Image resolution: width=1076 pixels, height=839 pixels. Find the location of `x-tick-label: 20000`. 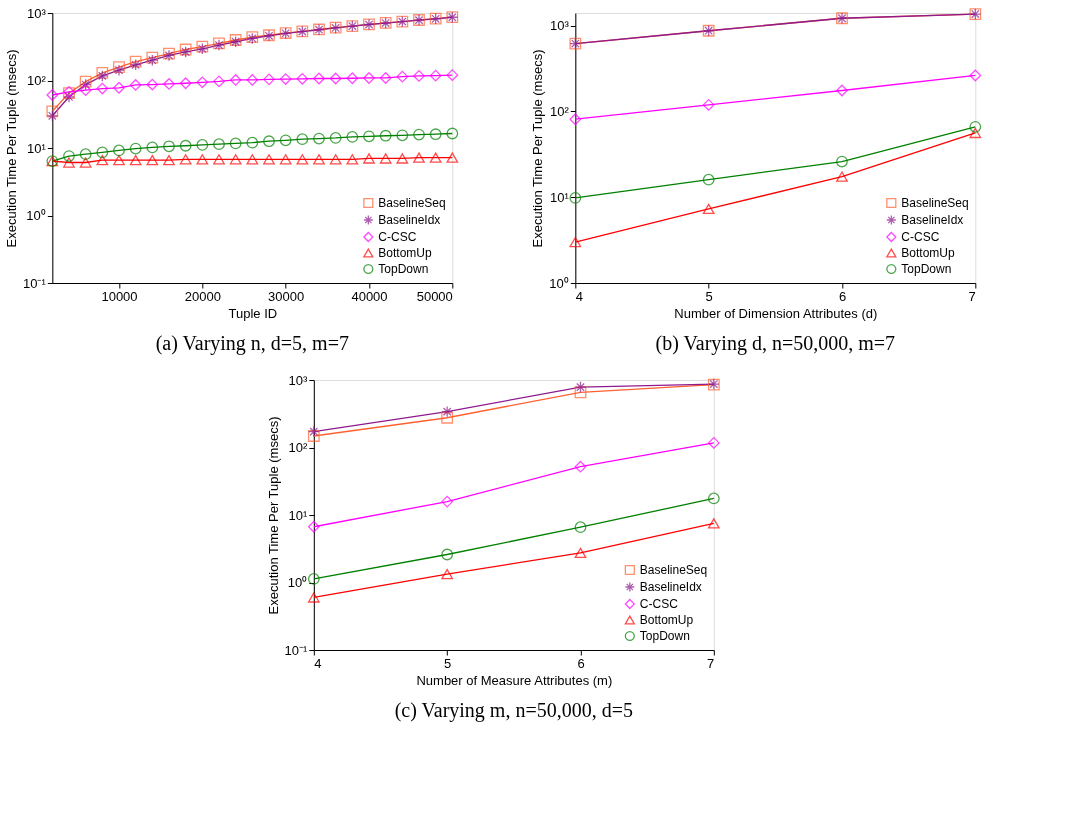

x-tick-label: 20000 is located at coordinates (202, 296).